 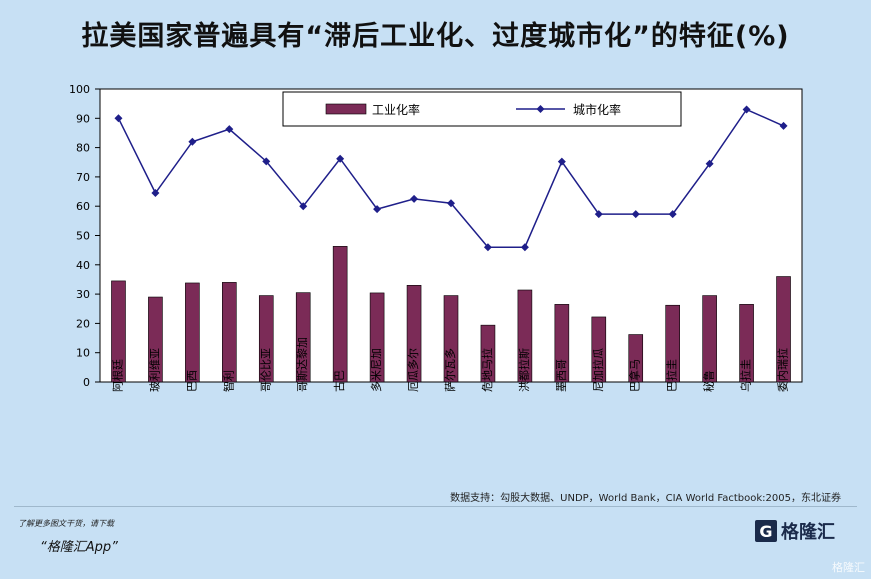 I want to click on x-tick-label: 墨西哥, so click(x=561, y=375).